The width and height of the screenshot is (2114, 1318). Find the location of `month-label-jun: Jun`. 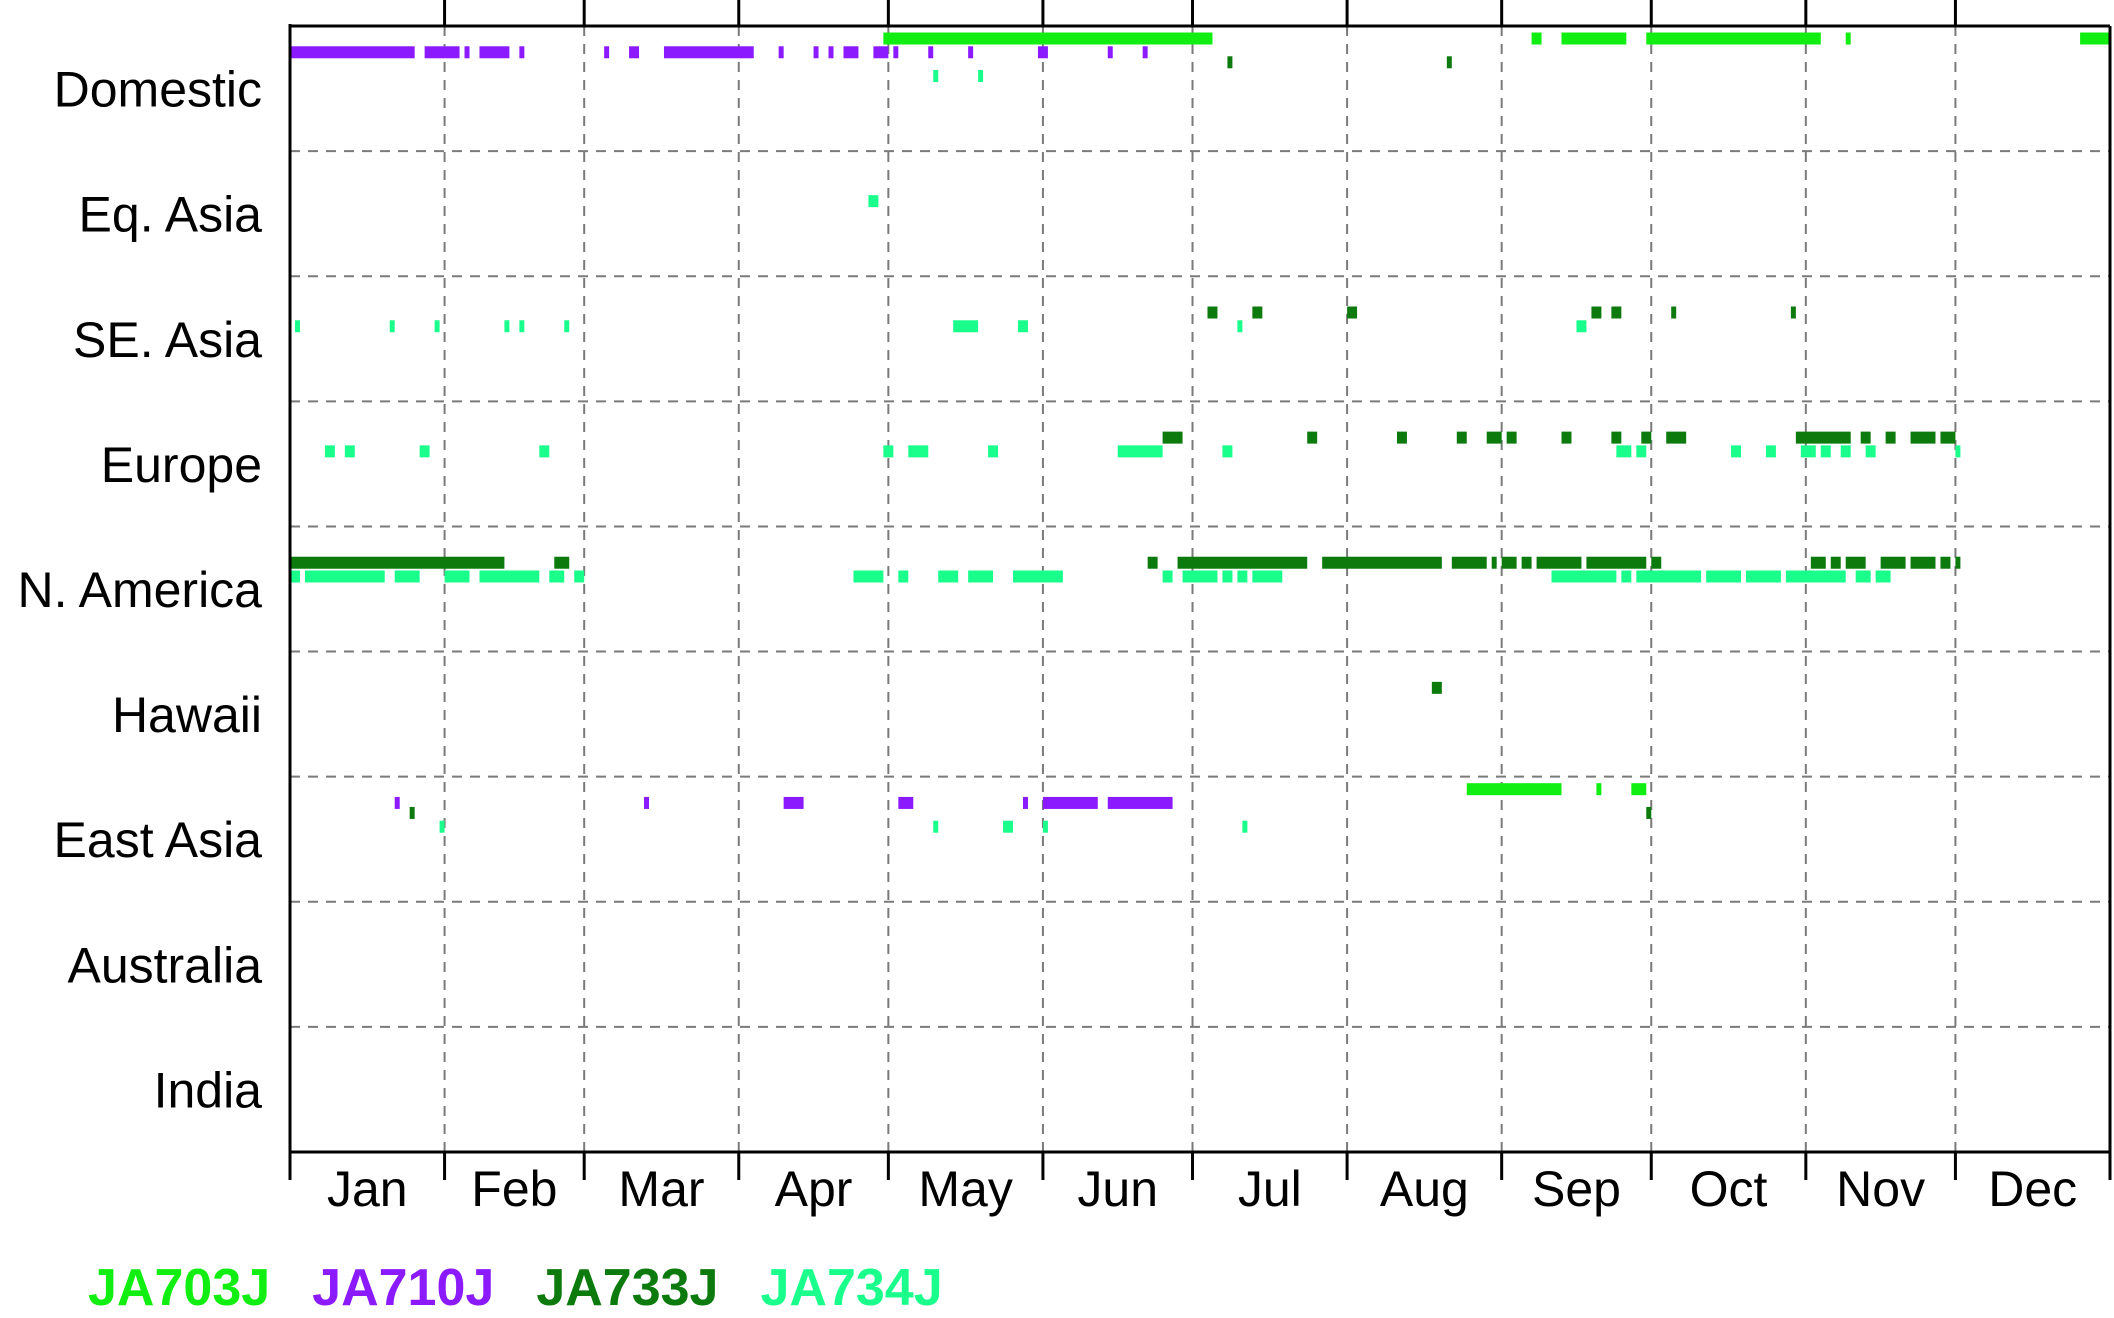

month-label-jun: Jun is located at coordinates (1117, 1189).